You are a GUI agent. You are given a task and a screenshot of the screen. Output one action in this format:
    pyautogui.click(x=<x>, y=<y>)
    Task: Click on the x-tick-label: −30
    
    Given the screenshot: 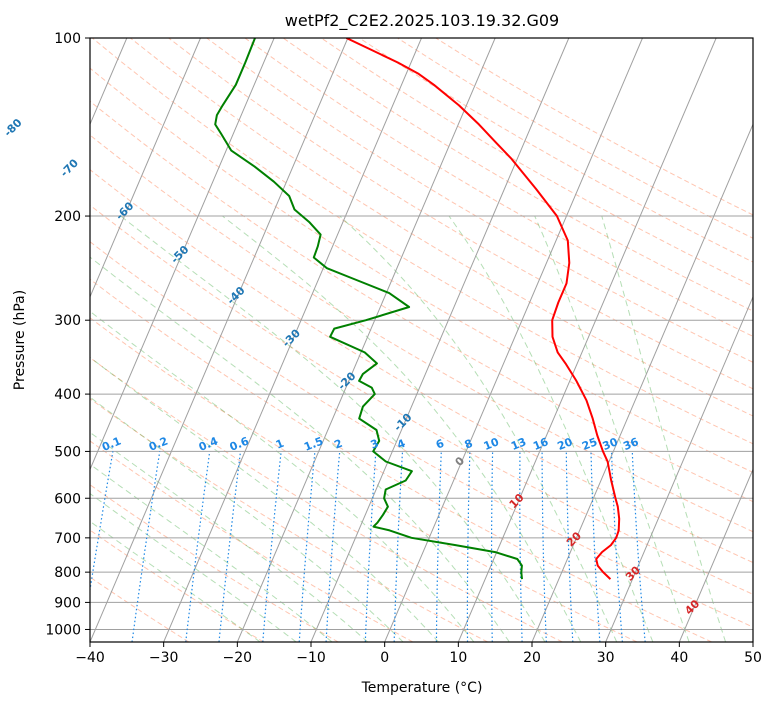 What is the action you would take?
    pyautogui.click(x=164, y=658)
    